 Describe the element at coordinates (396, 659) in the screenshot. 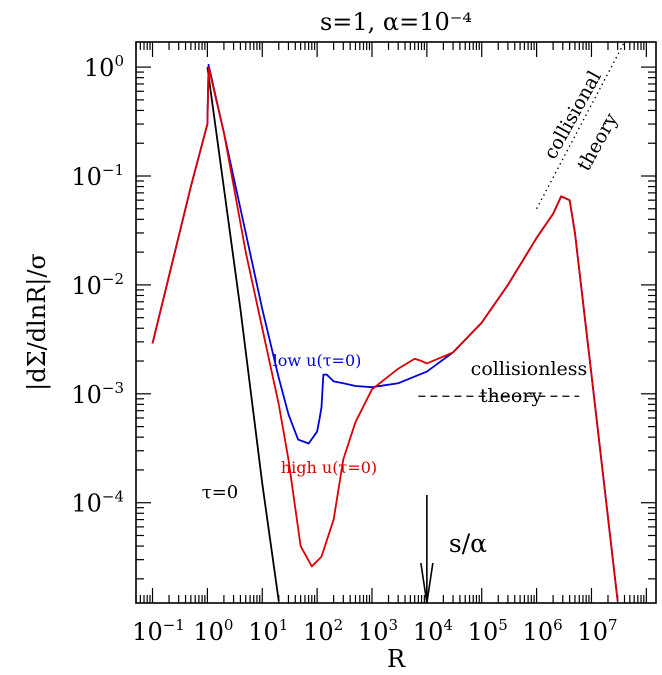

I see `x-axis-label: R` at that location.